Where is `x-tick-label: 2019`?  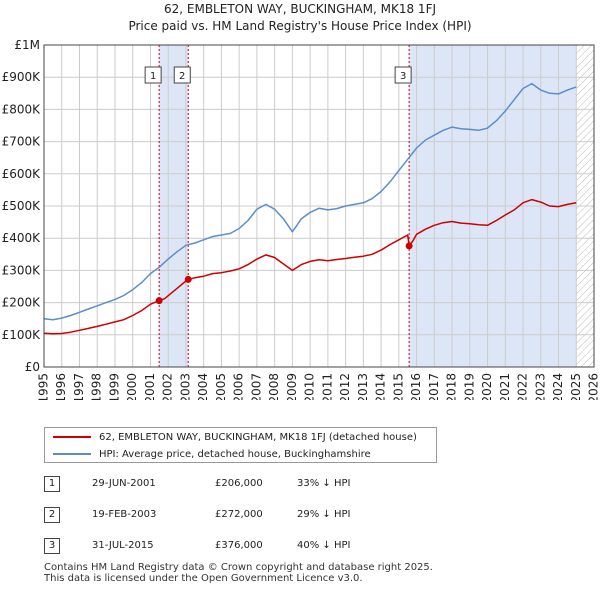
x-tick-label: 2019 is located at coordinates (469, 386).